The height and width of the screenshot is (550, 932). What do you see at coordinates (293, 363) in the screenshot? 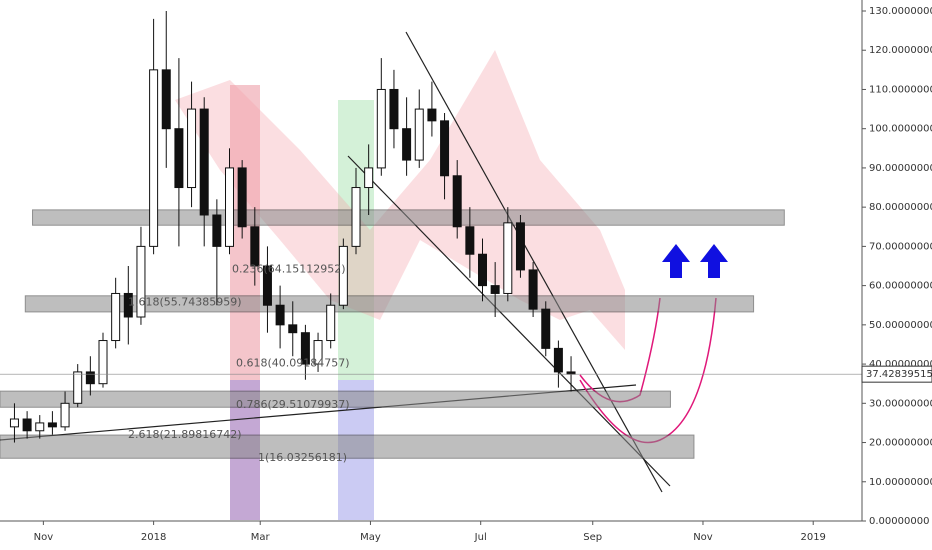
I see `fib-label: 0.618(40.09184757)` at bounding box center [293, 363].